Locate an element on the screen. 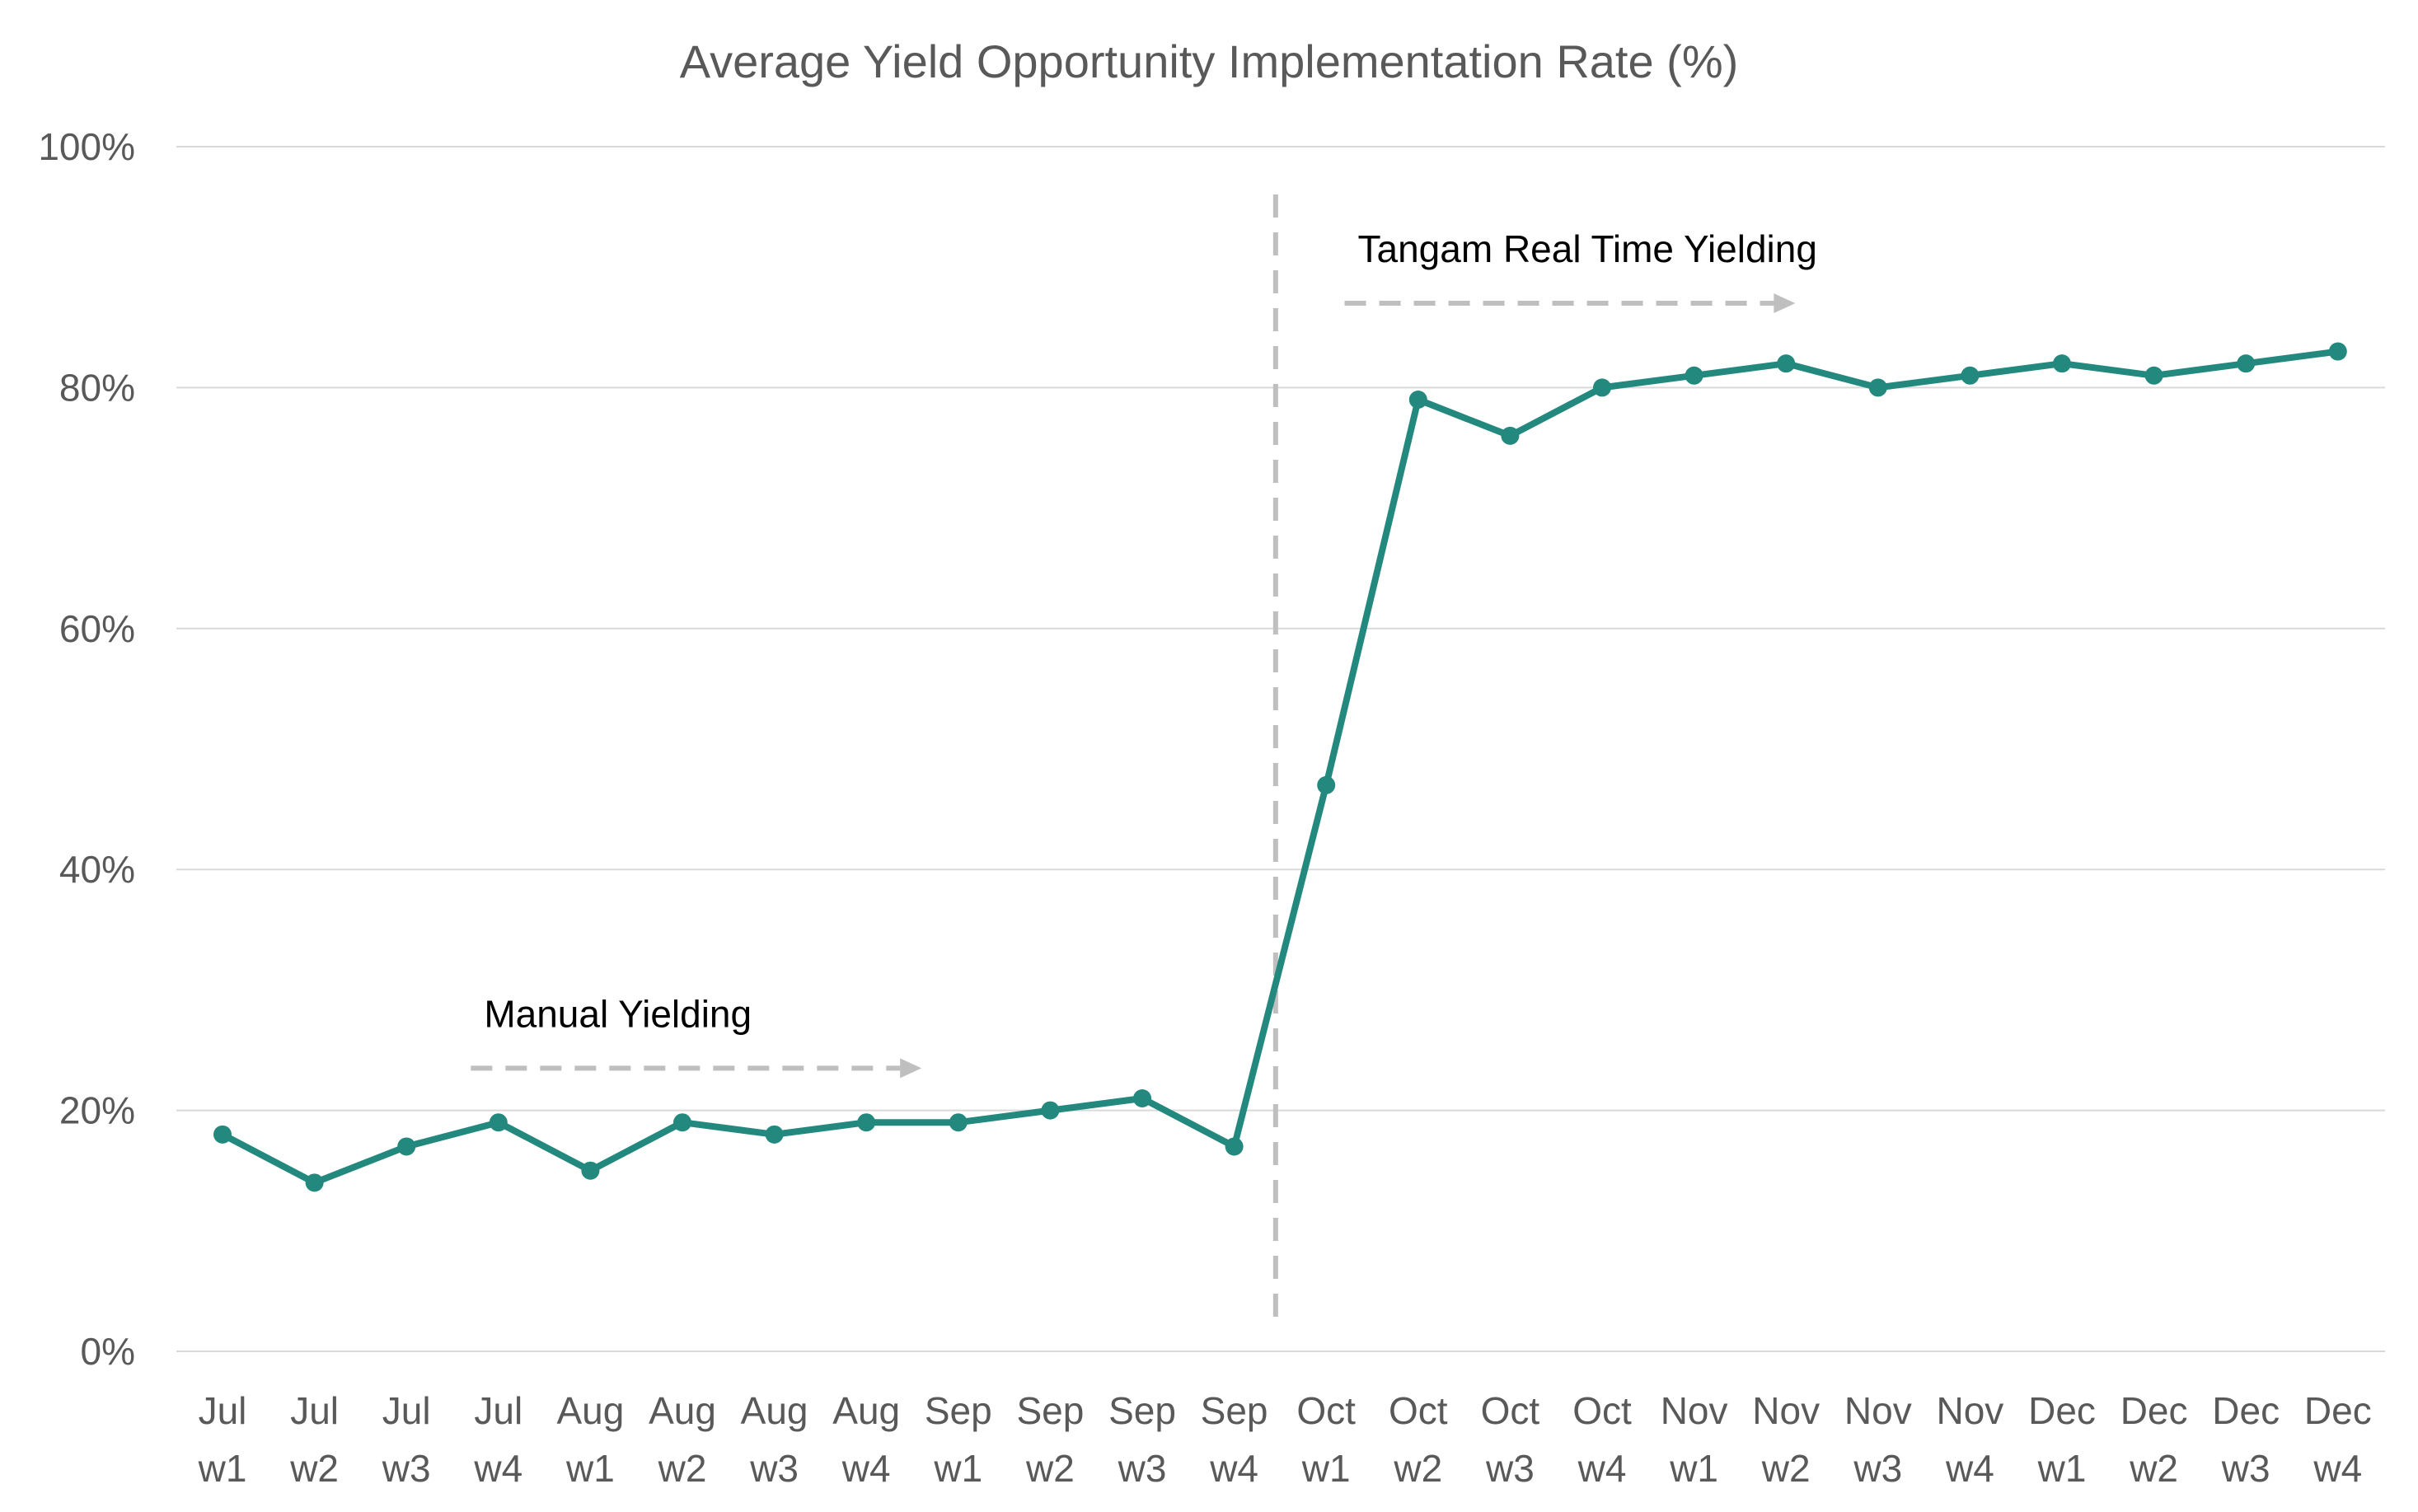 The height and width of the screenshot is (1512, 2418). y-tick-label: 40% is located at coordinates (97, 869).